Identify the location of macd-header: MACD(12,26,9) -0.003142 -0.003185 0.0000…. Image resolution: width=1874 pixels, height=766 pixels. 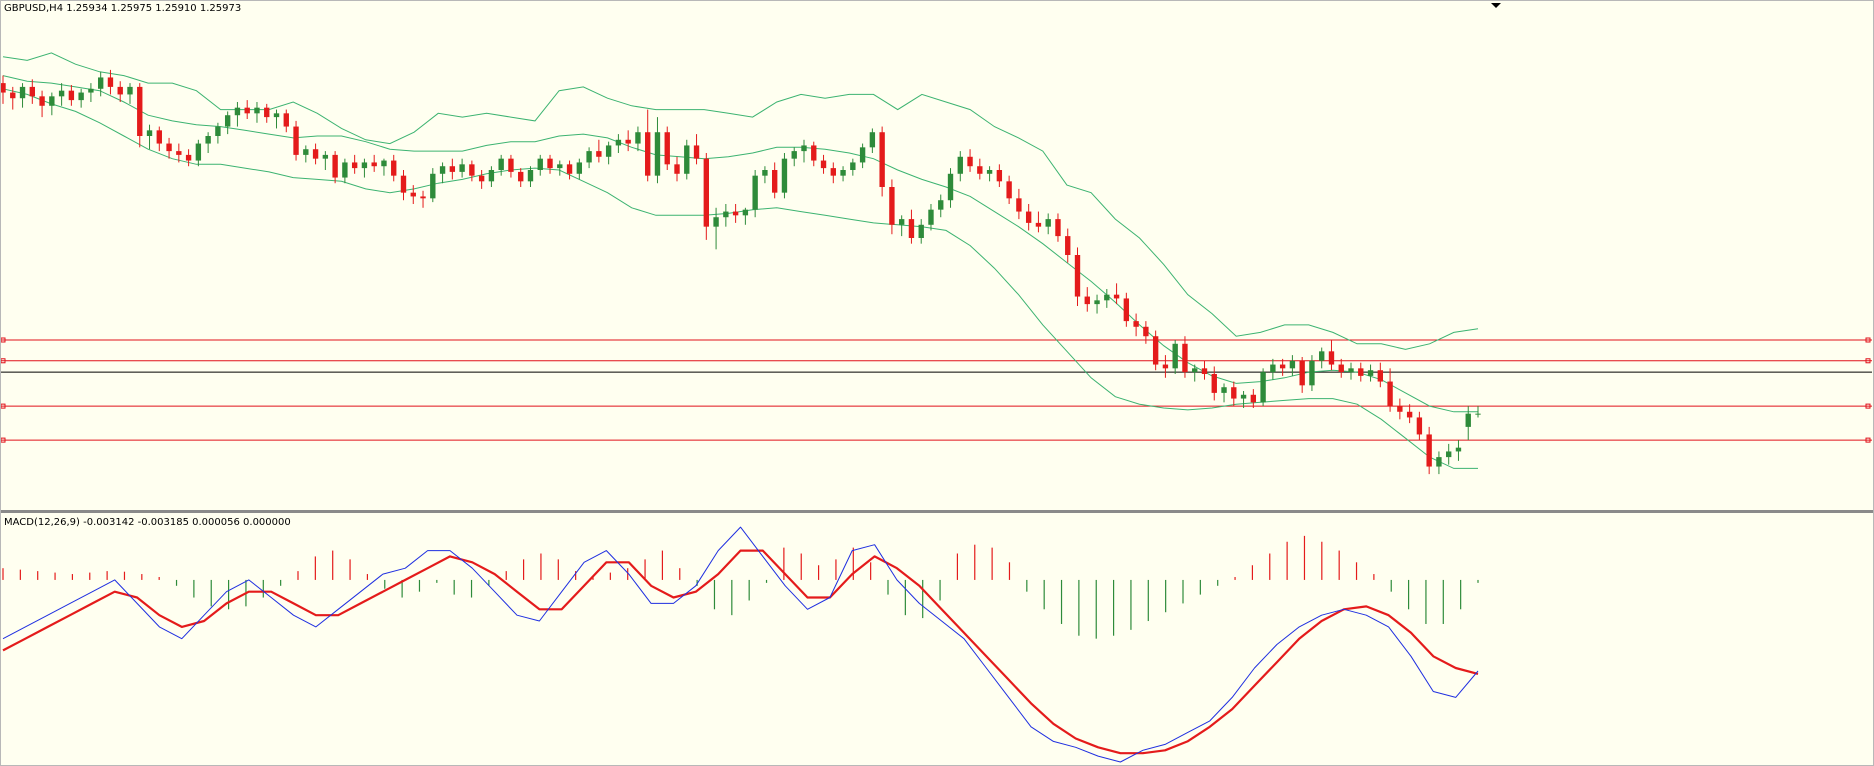
(147, 522).